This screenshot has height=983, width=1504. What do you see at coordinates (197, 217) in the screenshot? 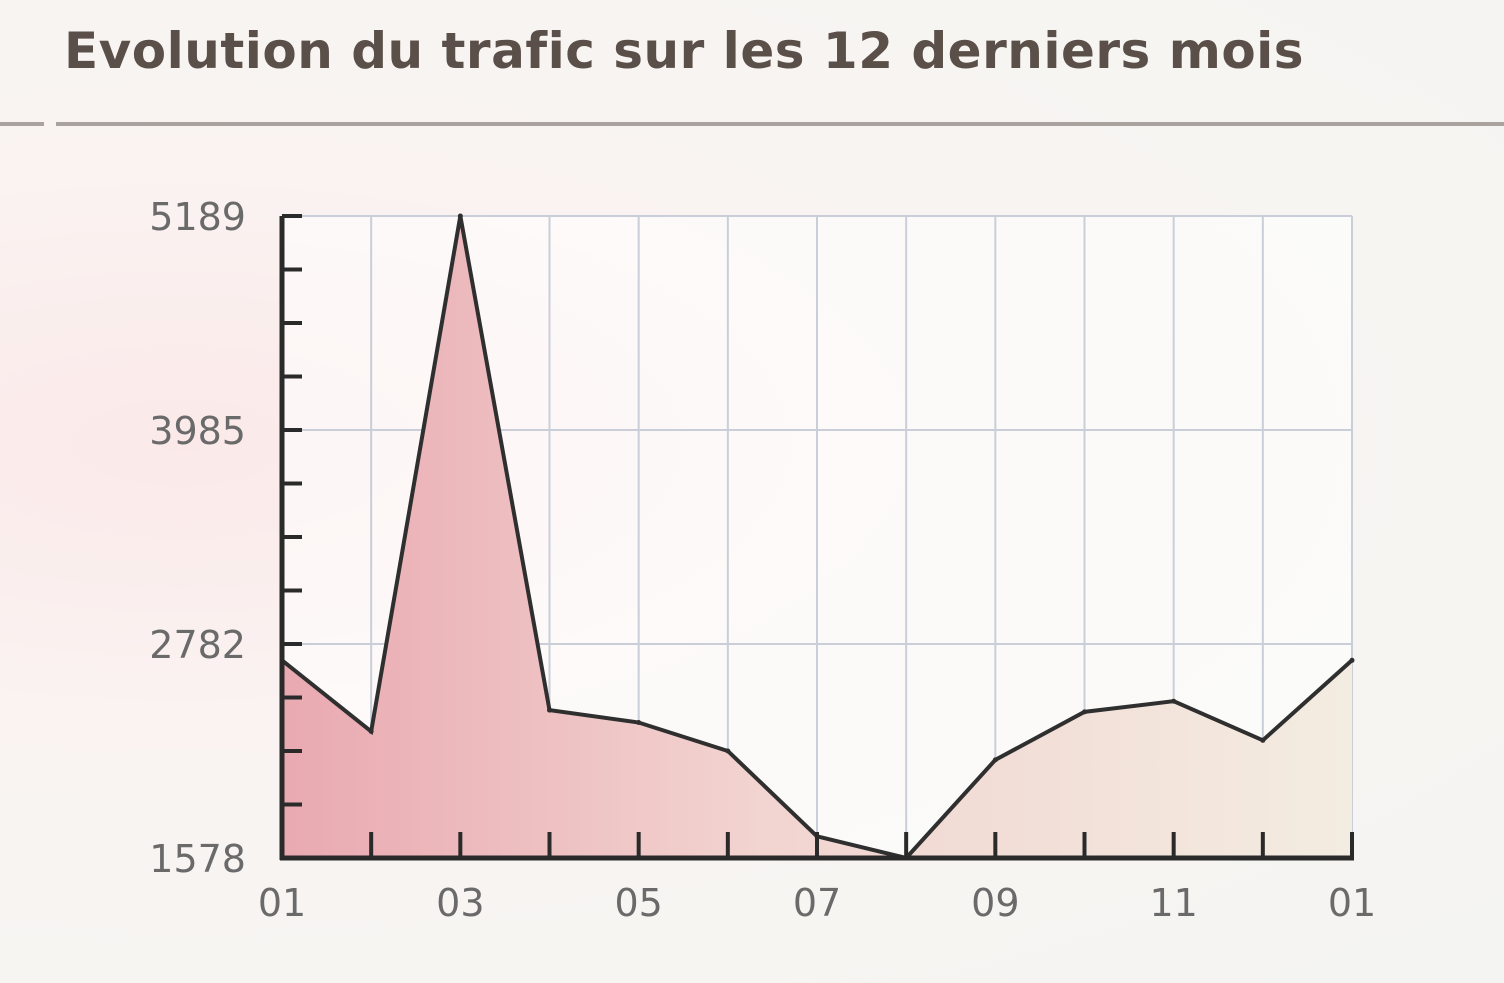
I see `y-tick-label: 5189` at bounding box center [197, 217].